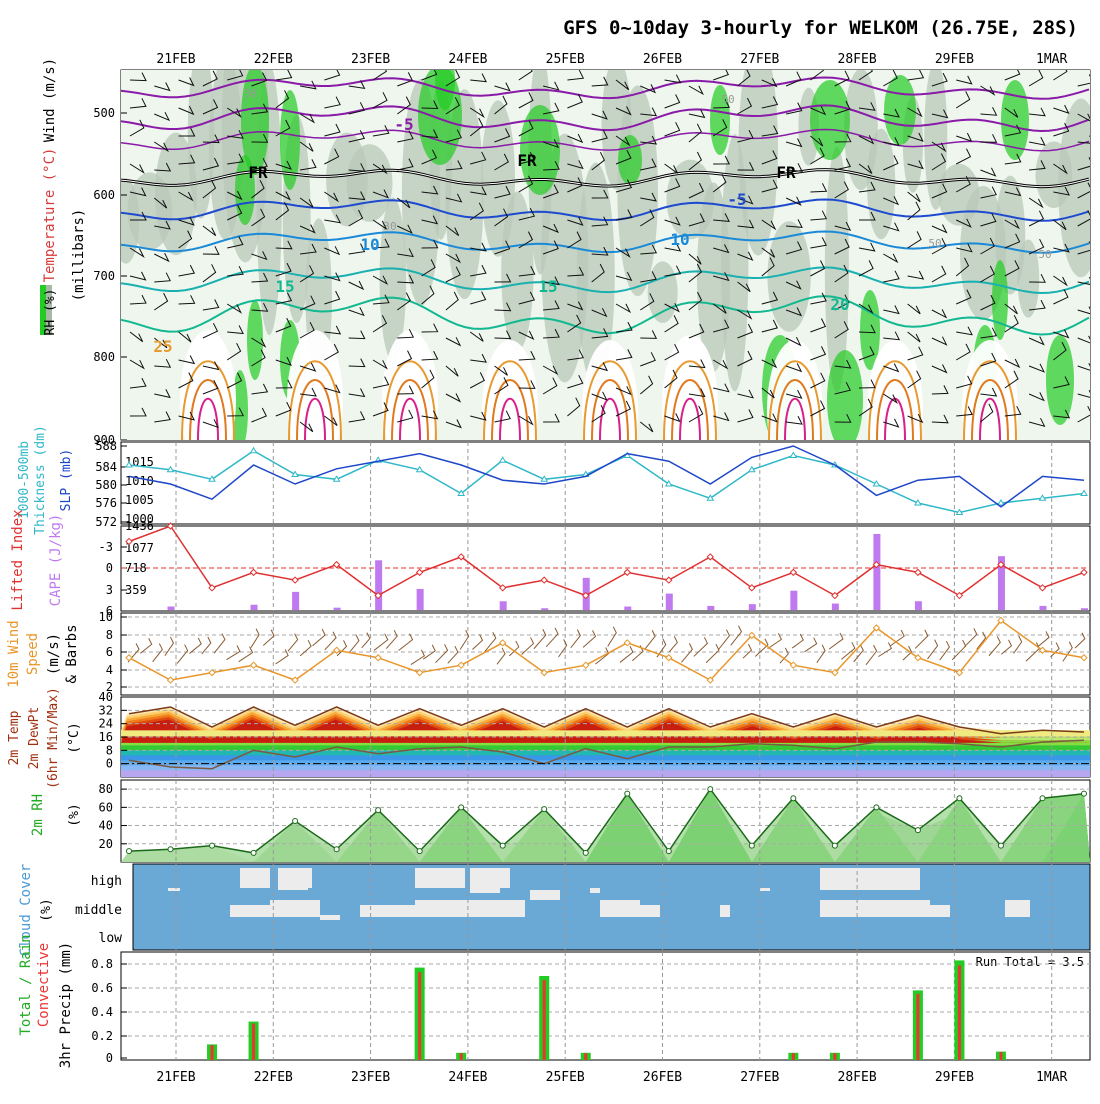 This screenshot has height=1104, width=1100. What do you see at coordinates (106, 467) in the screenshot?
I see `thickness-tick-584: 584` at bounding box center [106, 467].